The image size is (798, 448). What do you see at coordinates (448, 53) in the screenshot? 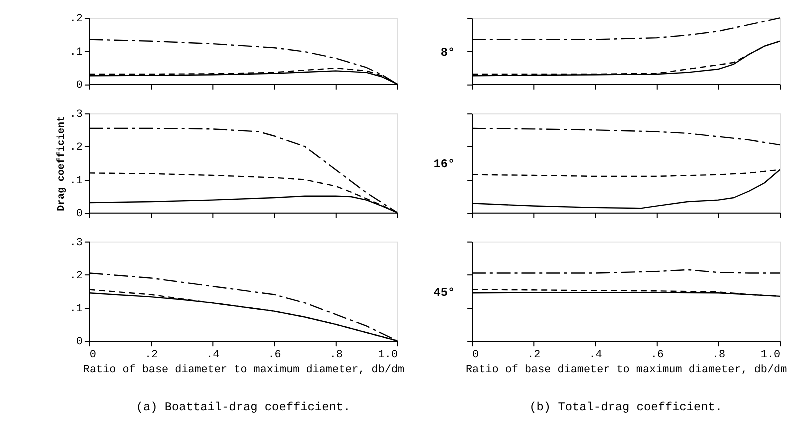
I see `y-axis-title: 8°` at bounding box center [448, 53].